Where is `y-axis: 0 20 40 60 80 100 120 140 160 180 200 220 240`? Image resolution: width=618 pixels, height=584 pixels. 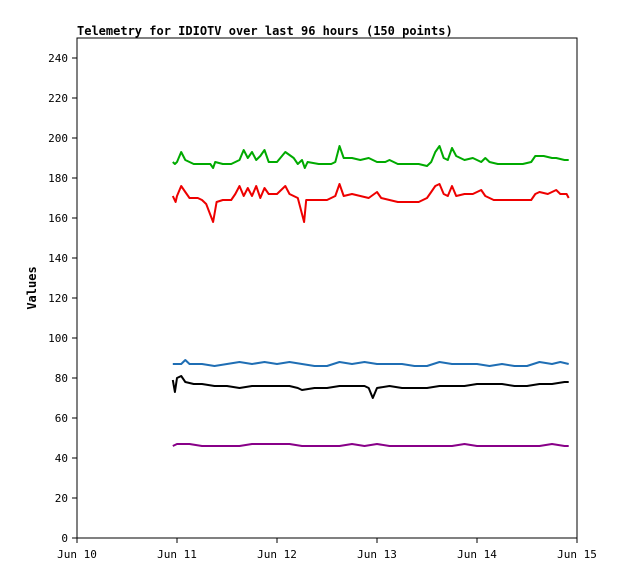 y-axis: 0 20 40 60 80 100 120 140 160 180 200 220 240 is located at coordinates (62, 298).